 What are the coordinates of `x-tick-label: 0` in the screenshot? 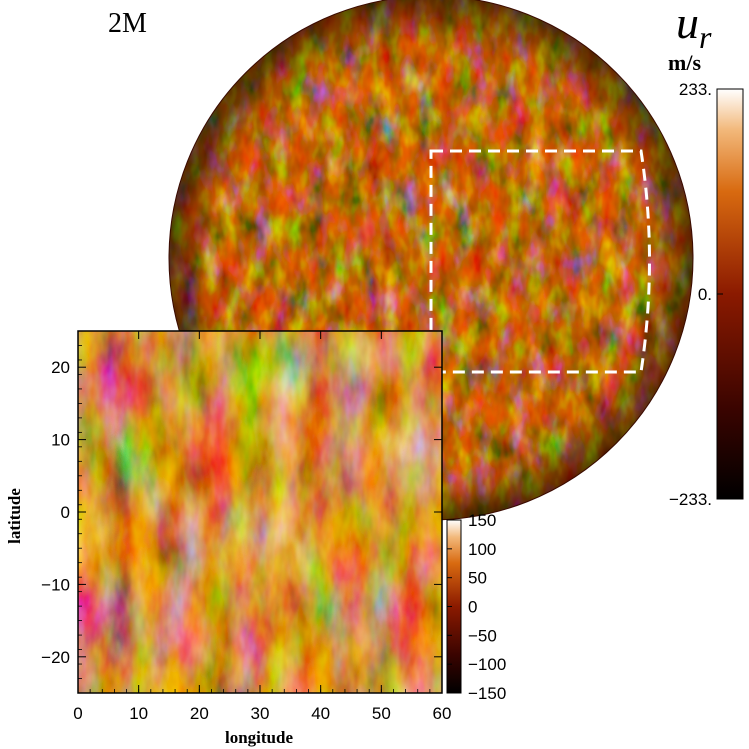 It's located at (77, 713).